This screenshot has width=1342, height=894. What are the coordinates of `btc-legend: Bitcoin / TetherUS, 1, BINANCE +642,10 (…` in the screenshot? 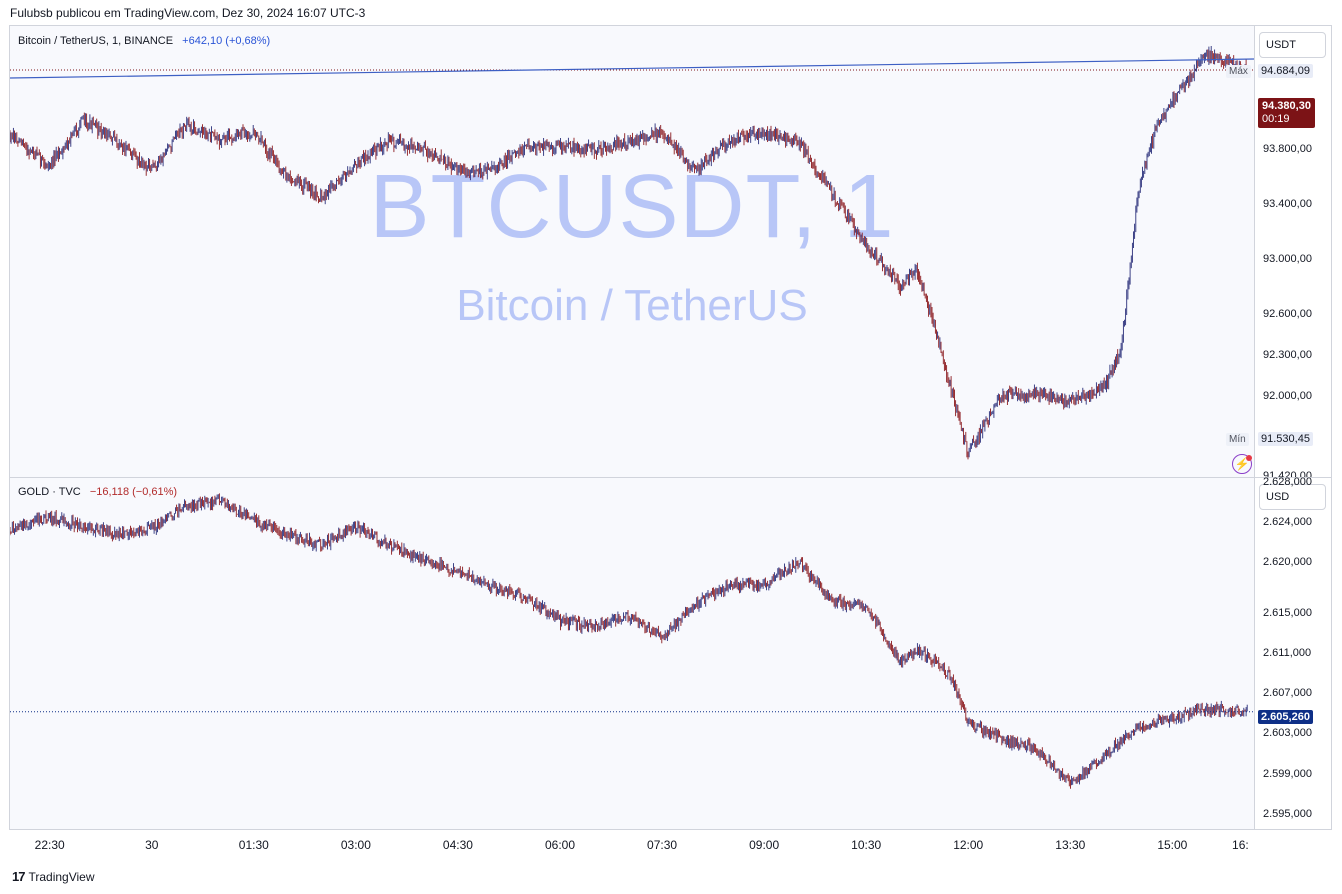 It's located at (144, 41).